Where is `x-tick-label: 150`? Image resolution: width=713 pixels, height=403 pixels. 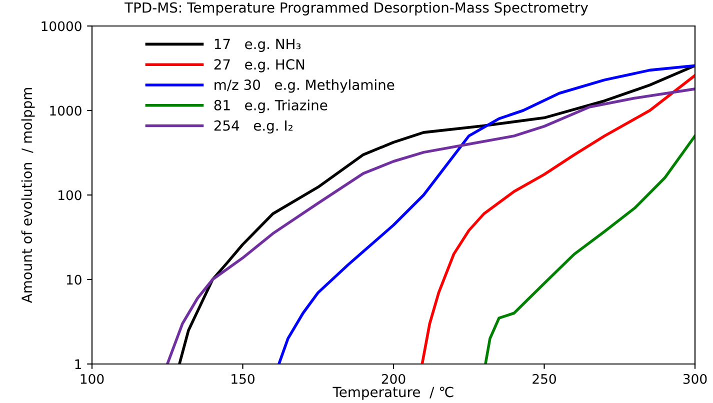
x-tick-label: 150 is located at coordinates (243, 379).